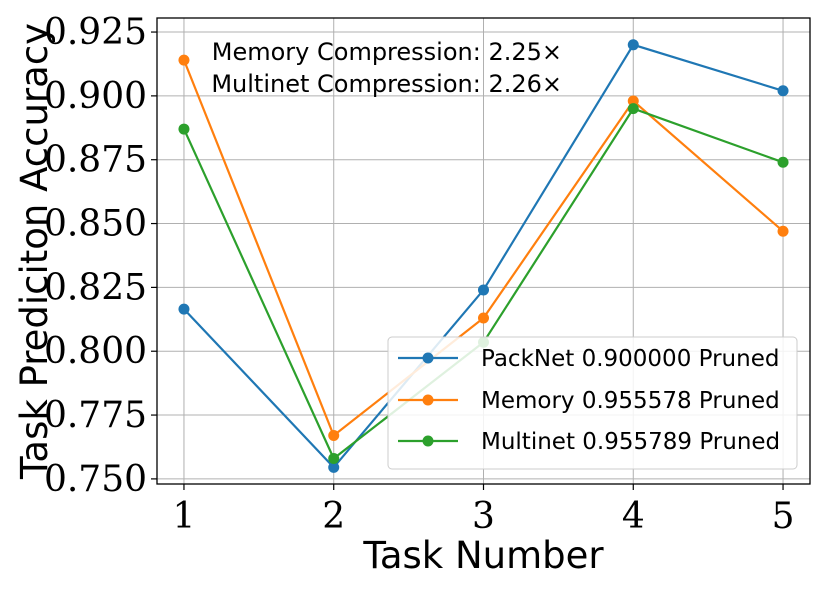 The width and height of the screenshot is (830, 593). What do you see at coordinates (630, 401) in the screenshot?
I see `legend-label-memory: Memory 0.955578 Pruned` at bounding box center [630, 401].